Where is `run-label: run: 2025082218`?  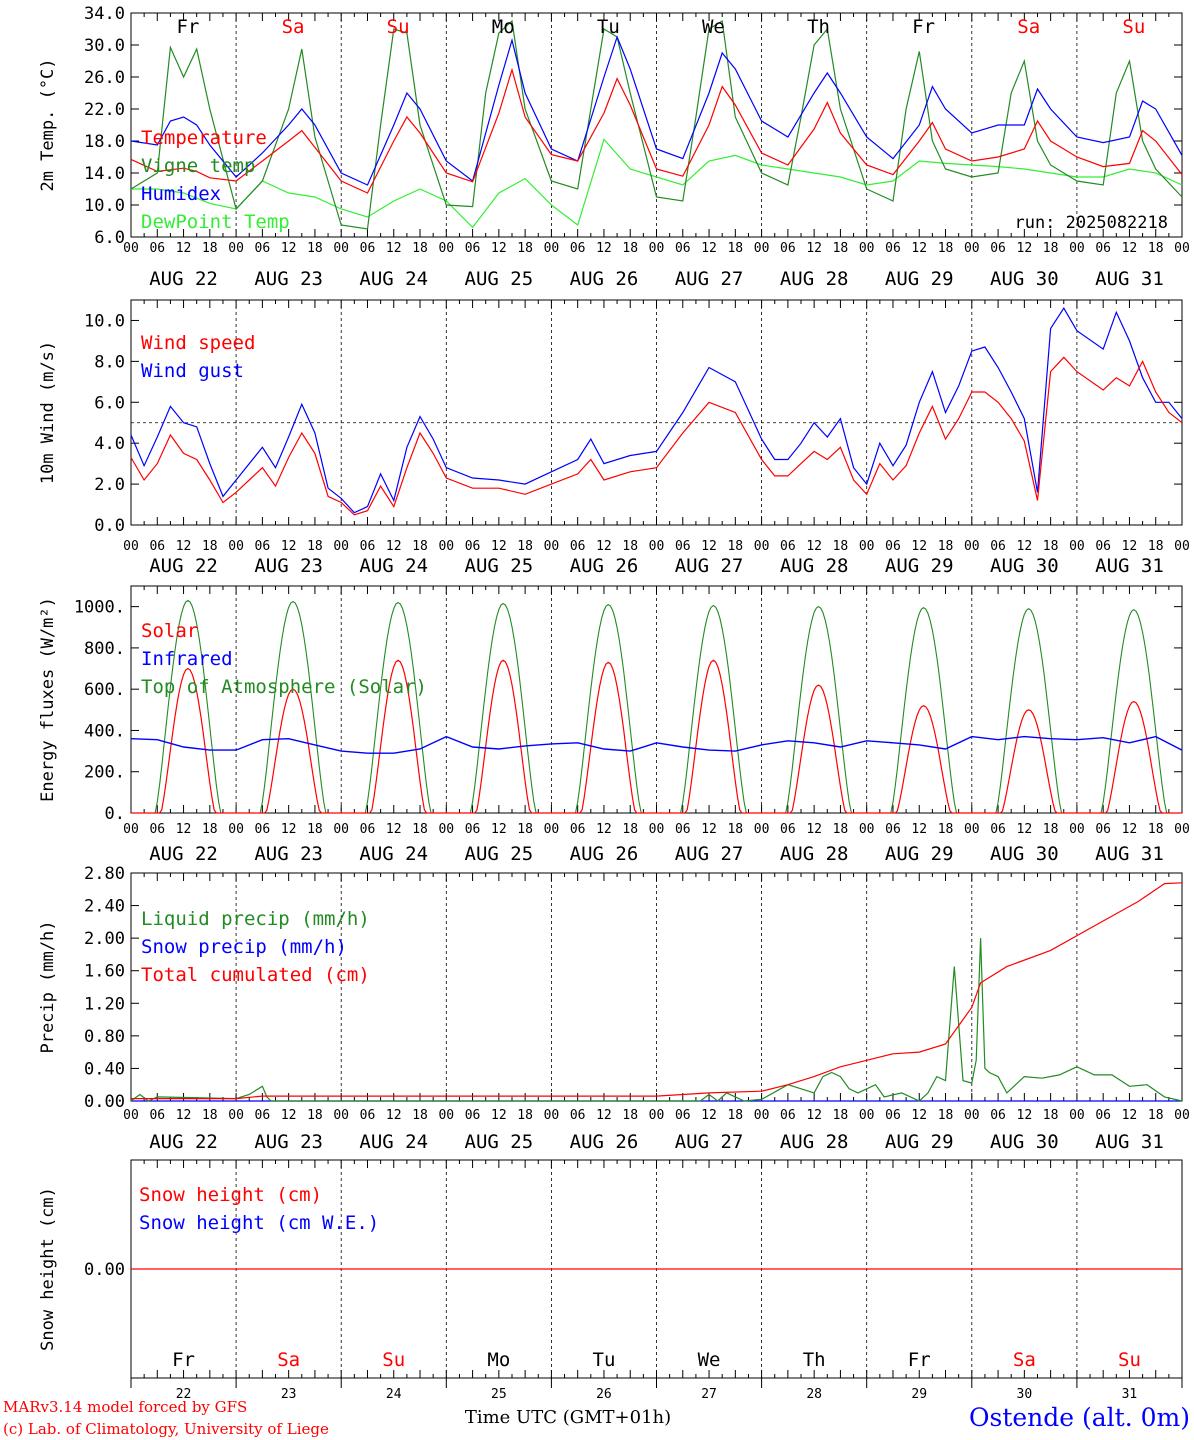 run-label: run: 2025082218 is located at coordinates (1091, 223).